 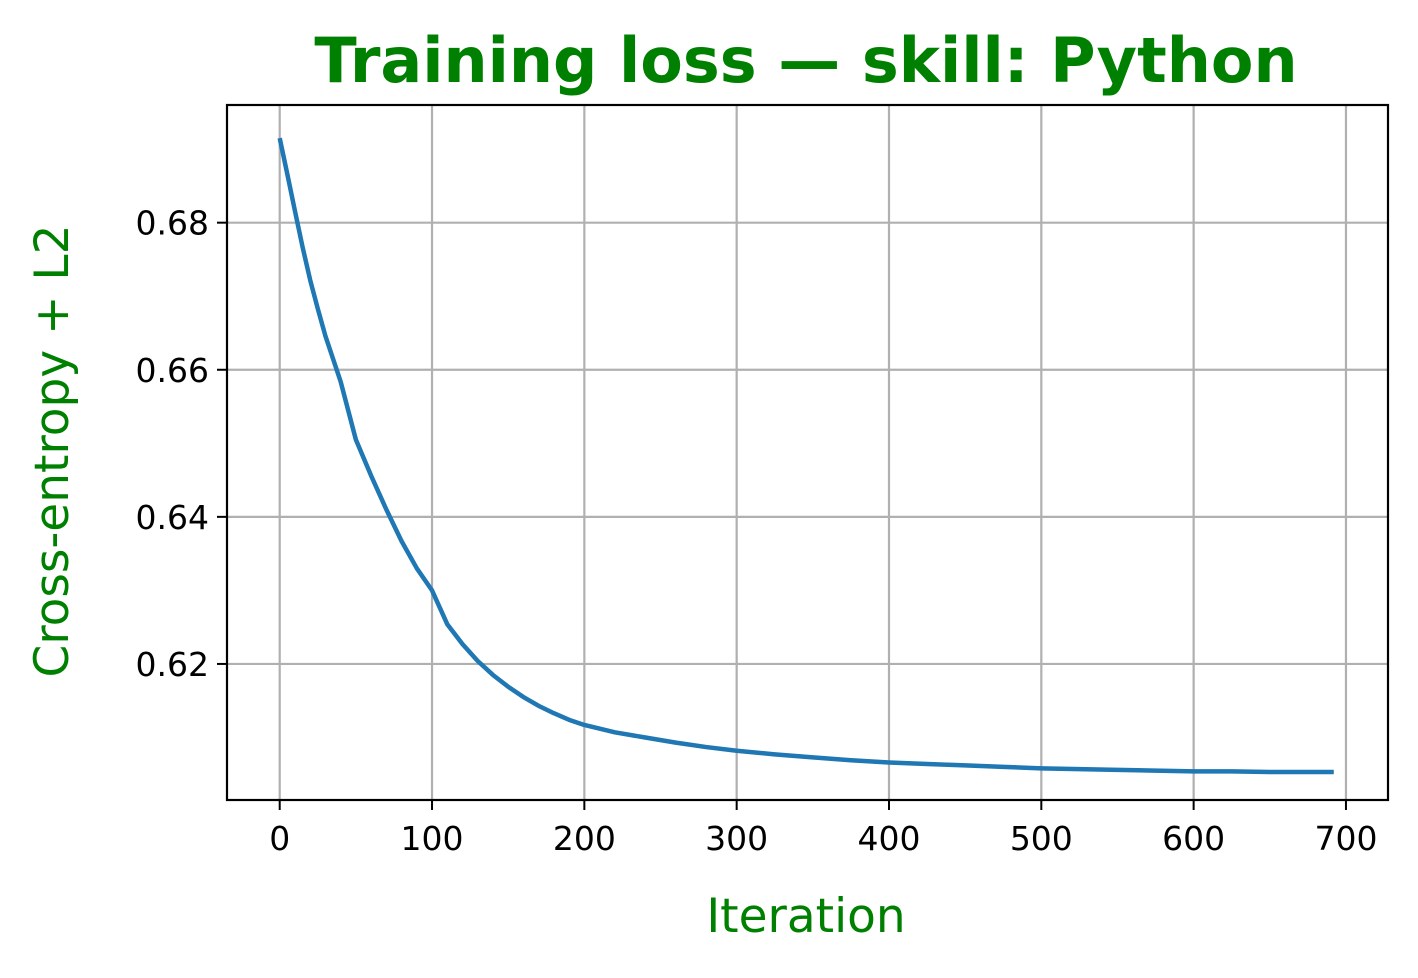 What do you see at coordinates (736, 838) in the screenshot?
I see `x-tick-label: 300` at bounding box center [736, 838].